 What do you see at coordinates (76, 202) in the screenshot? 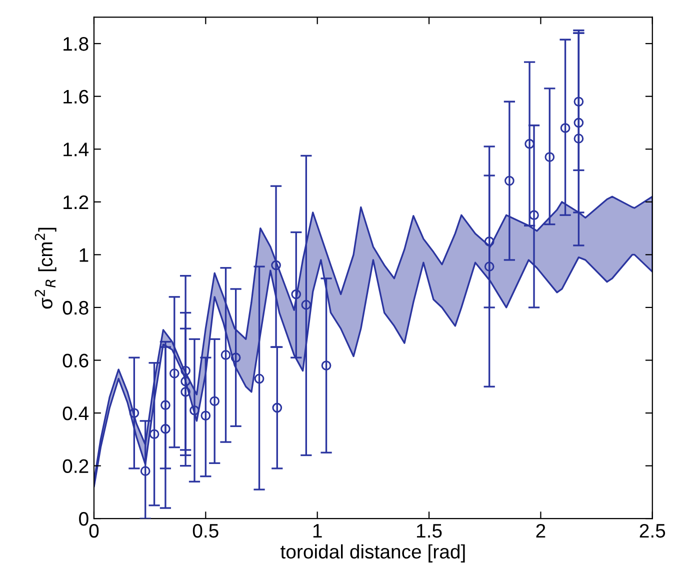
I see `y-tick-label: 1.2` at bounding box center [76, 202].